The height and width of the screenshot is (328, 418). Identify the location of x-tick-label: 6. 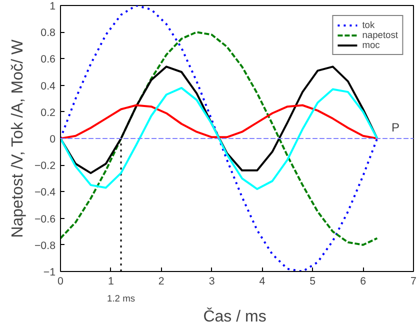
(363, 282).